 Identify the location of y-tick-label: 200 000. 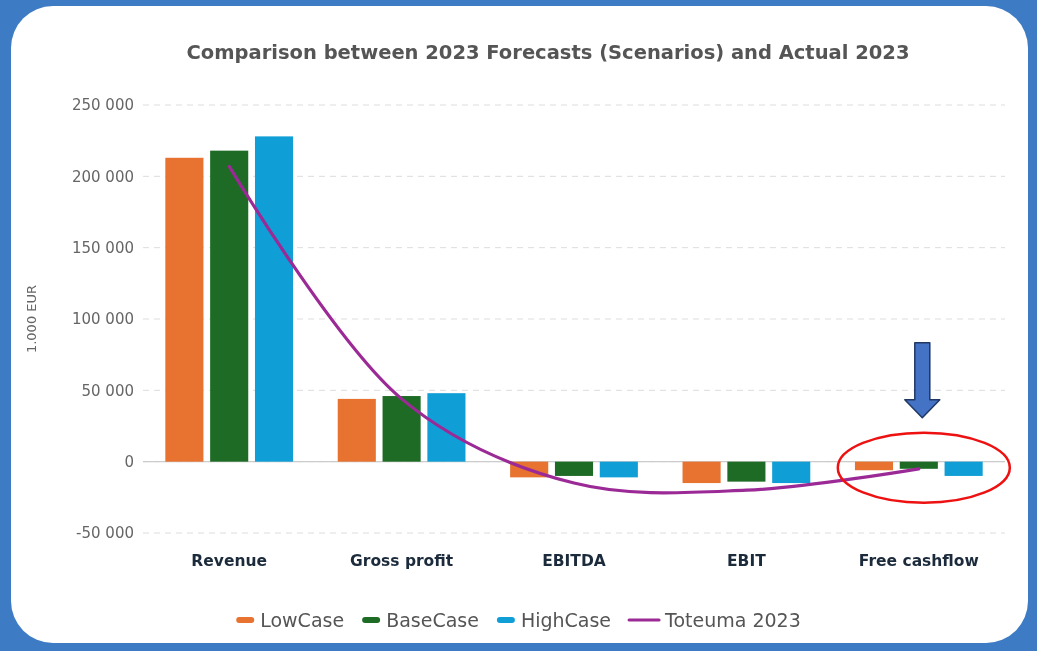
(102, 176).